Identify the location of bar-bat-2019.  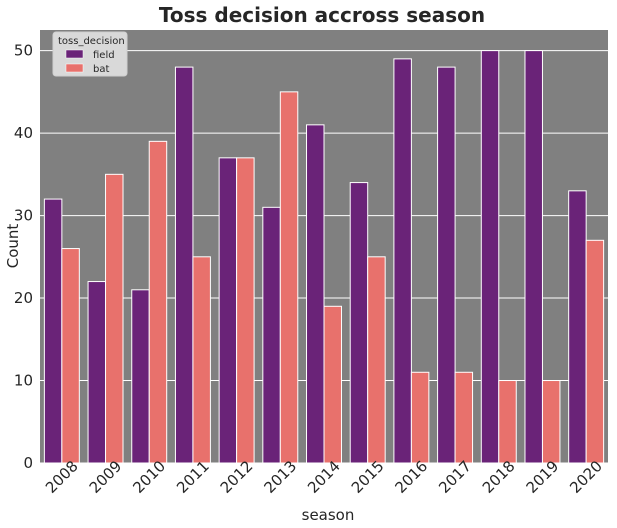
(551, 422).